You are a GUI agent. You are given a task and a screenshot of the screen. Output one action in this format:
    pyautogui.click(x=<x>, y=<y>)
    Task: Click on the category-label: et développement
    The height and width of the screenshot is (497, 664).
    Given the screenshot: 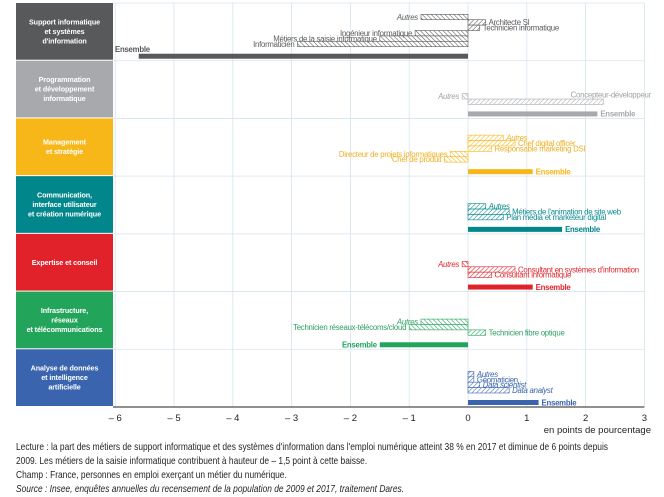 What is the action you would take?
    pyautogui.click(x=65, y=89)
    